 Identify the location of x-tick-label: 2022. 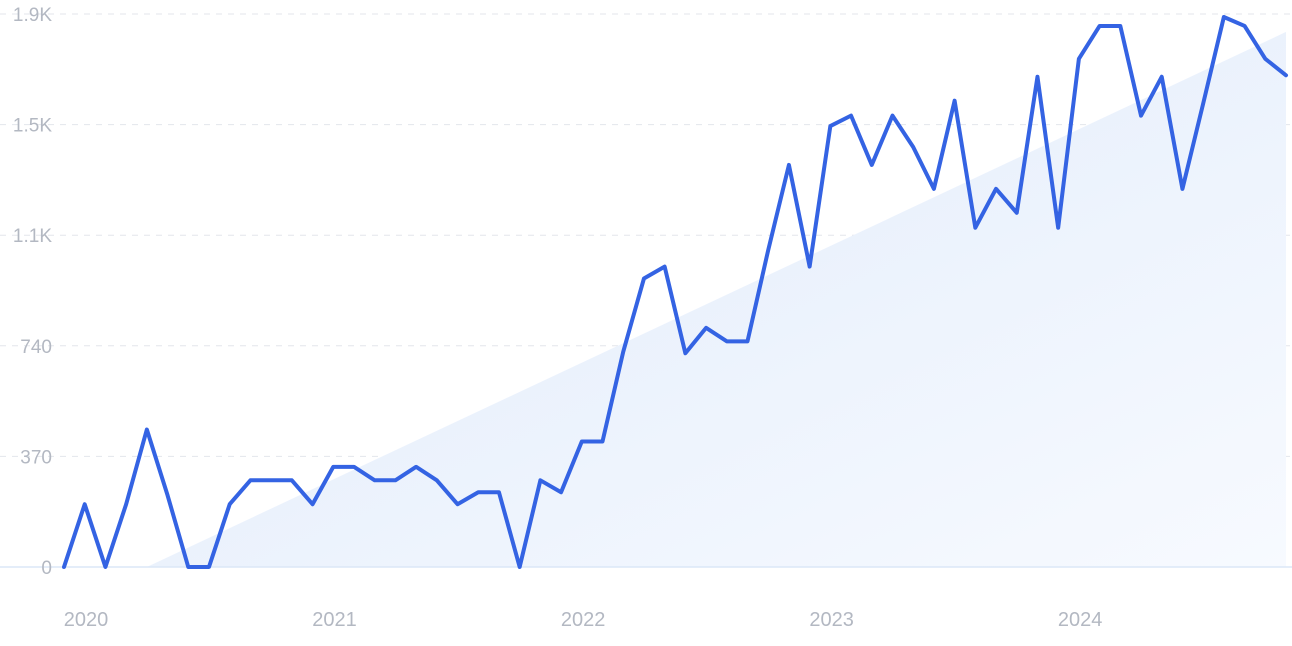
(583, 620).